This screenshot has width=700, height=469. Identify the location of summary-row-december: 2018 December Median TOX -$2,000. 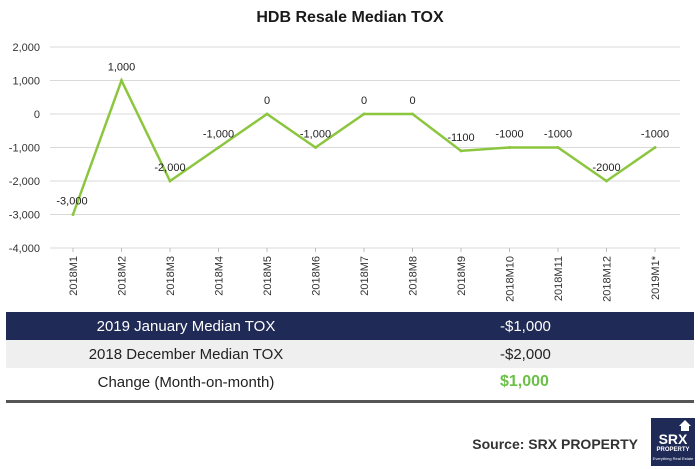
(350, 354).